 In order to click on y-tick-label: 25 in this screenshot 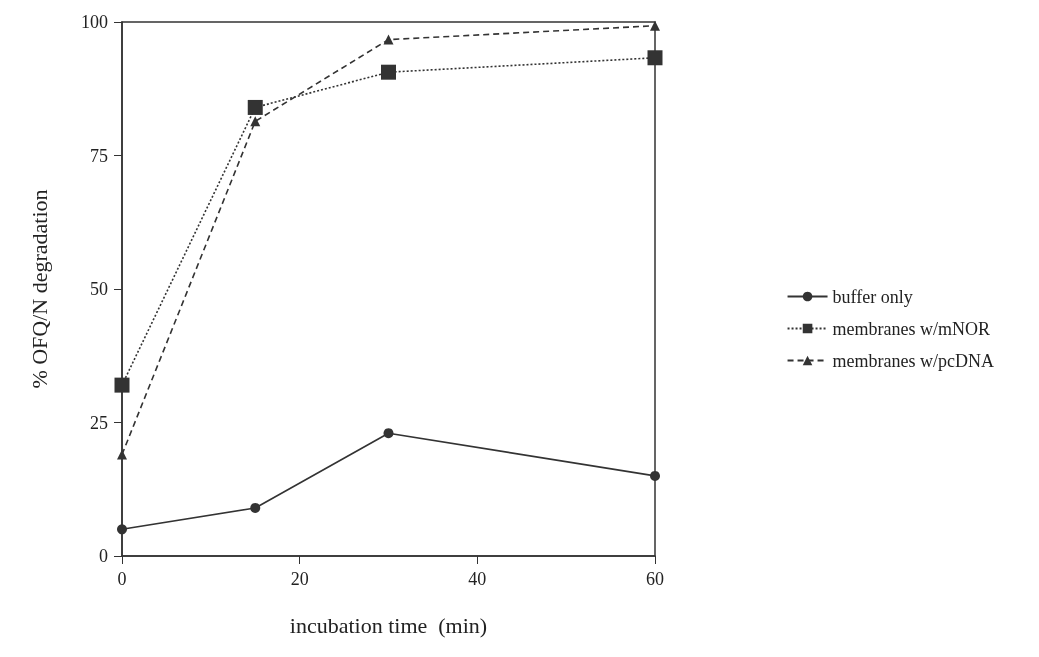, I will do `click(99, 422)`.